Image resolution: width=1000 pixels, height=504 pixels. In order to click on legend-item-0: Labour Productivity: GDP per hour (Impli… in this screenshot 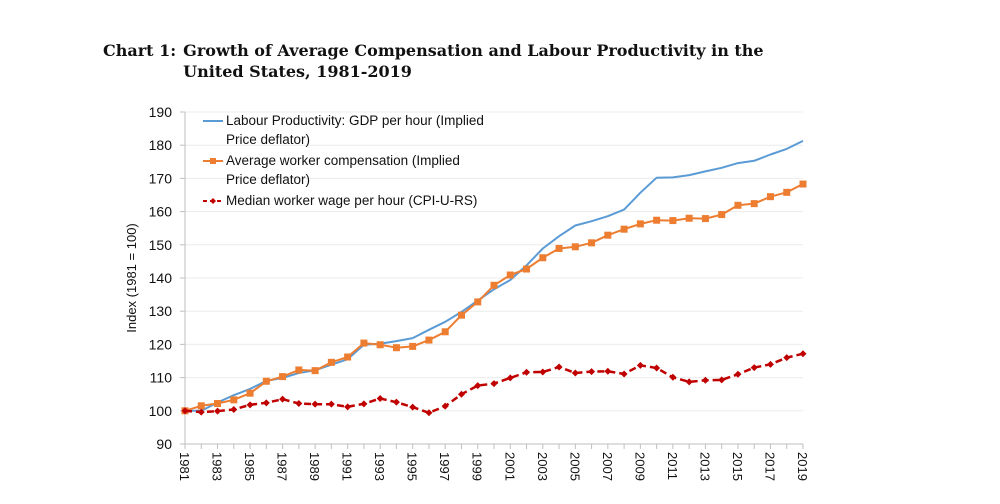, I will do `click(343, 130)`.